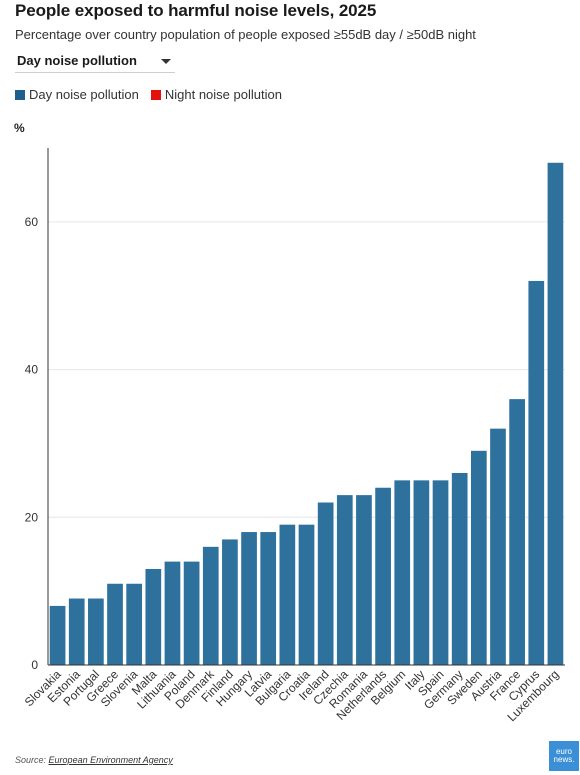  I want to click on bar-italy, so click(421, 572).